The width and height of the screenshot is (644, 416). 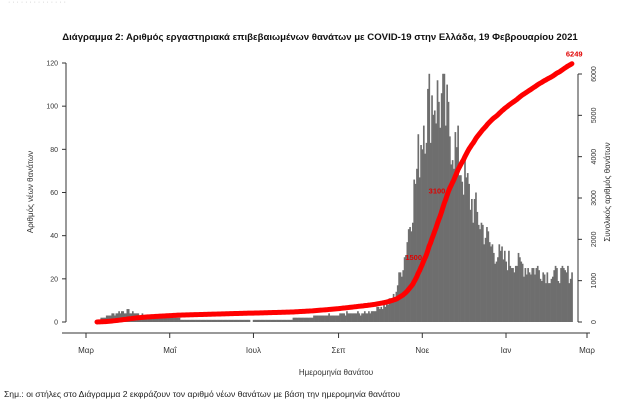 I want to click on y2-axis-label: Συνολικός αριθμός θανάτων, so click(x=607, y=191).